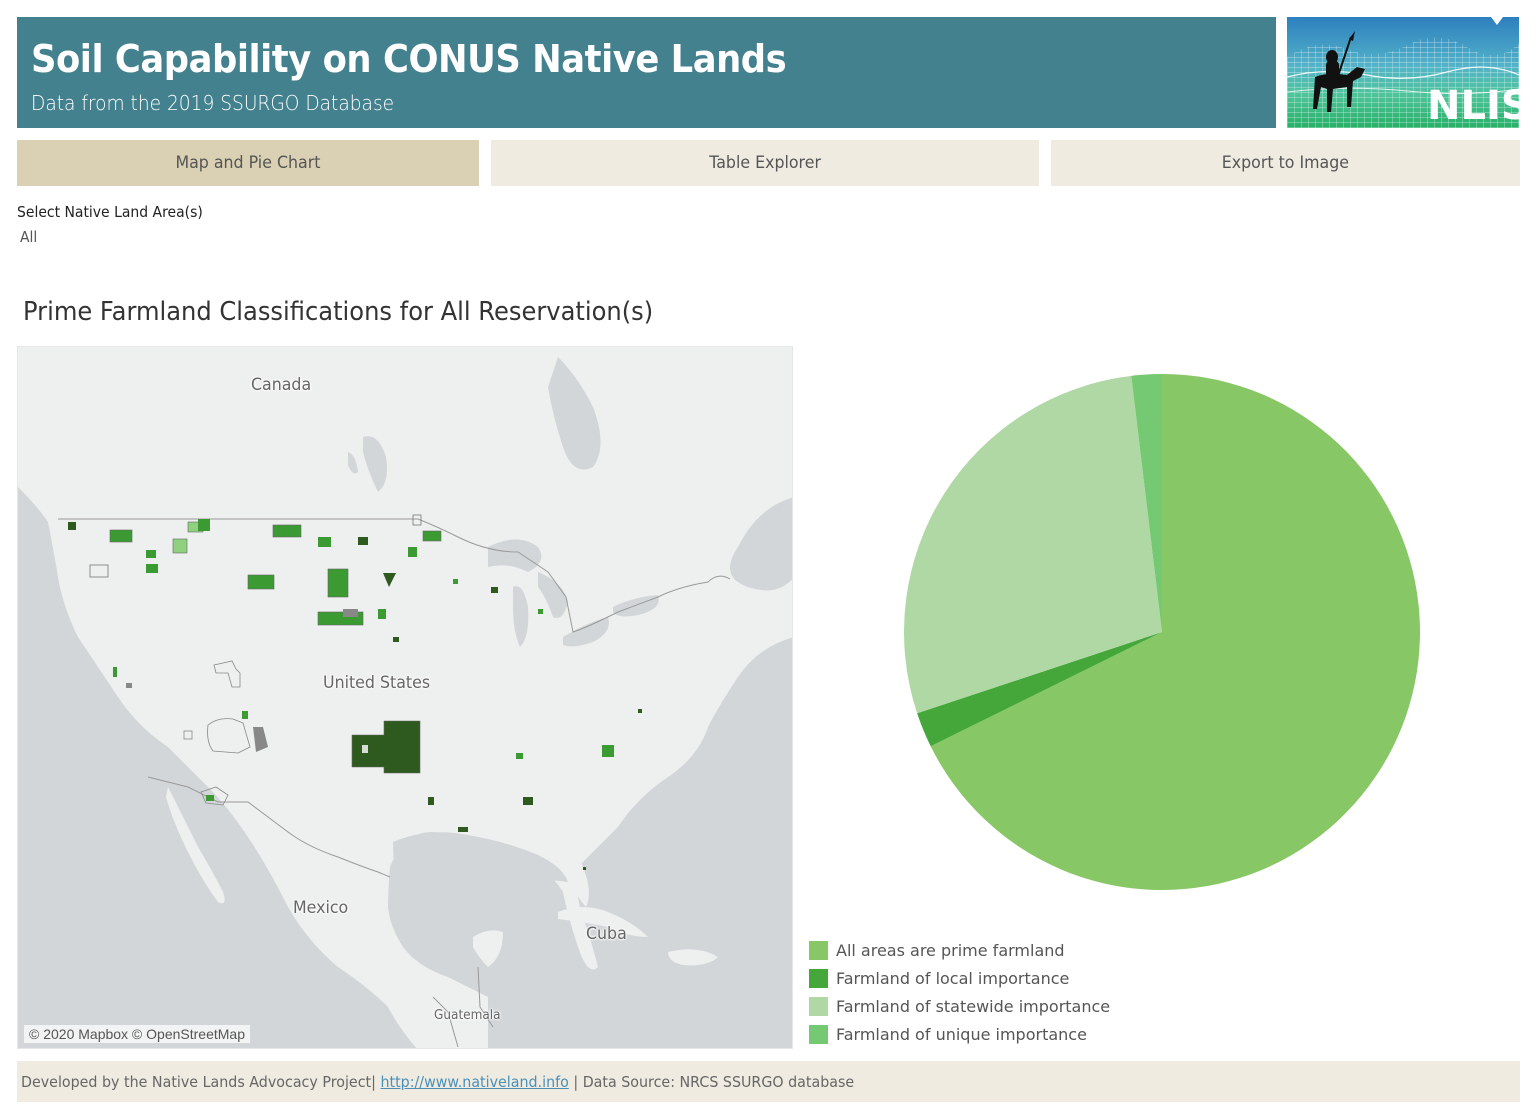 Image resolution: width=1536 pixels, height=1117 pixels. Describe the element at coordinates (110, 212) in the screenshot. I see `filter-label: Select Native Land Area(s)` at that location.